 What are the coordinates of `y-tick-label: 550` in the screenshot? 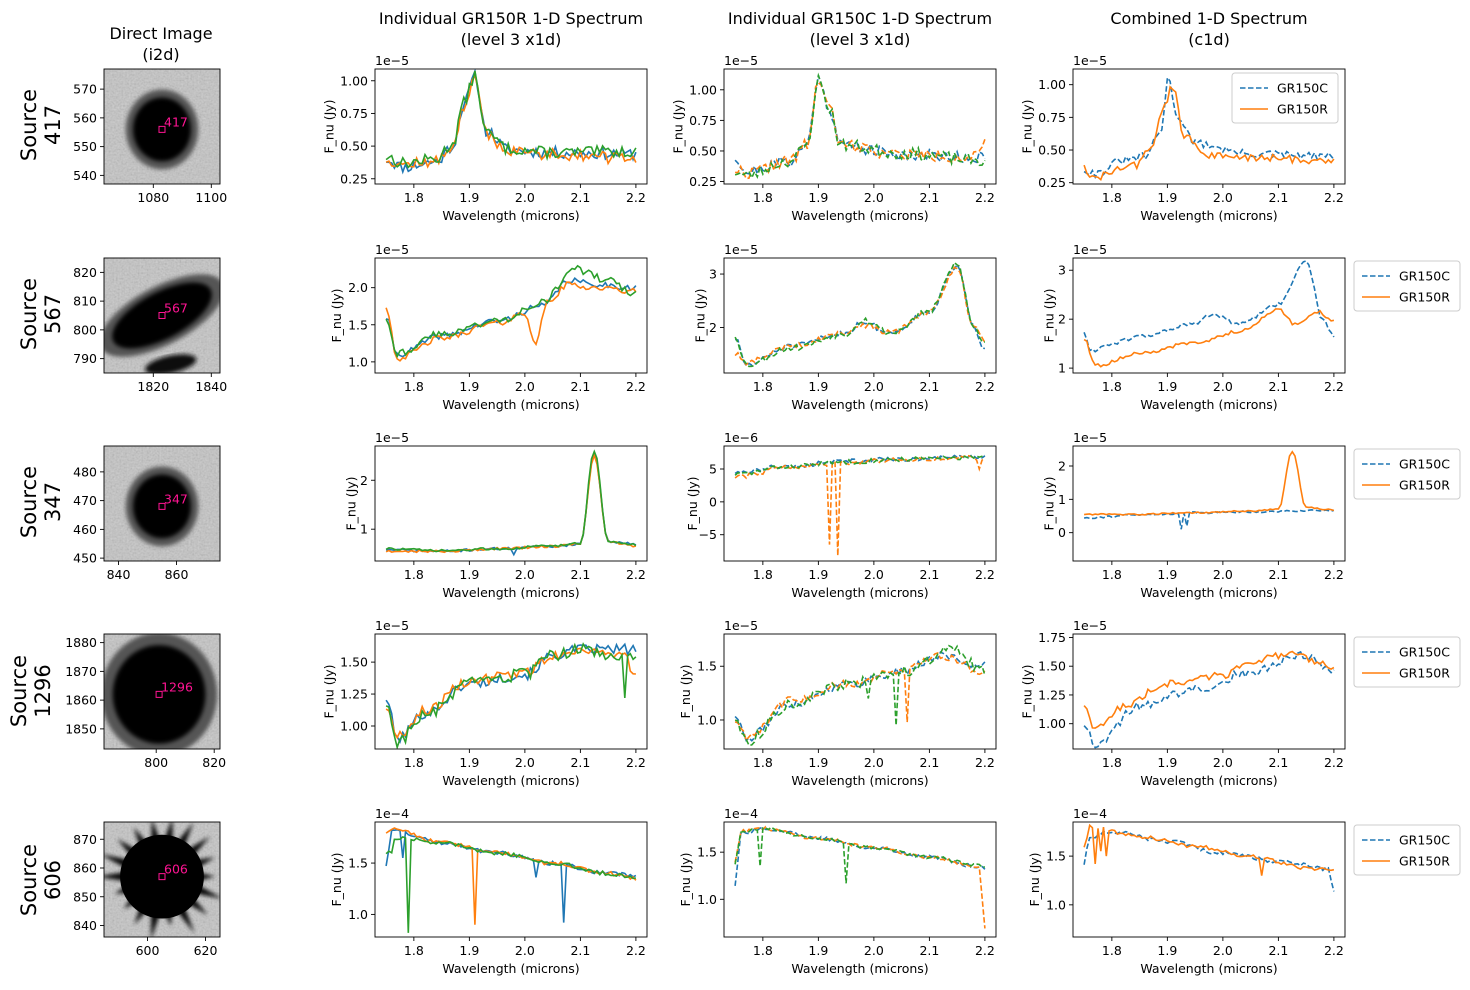 It's located at (85, 146).